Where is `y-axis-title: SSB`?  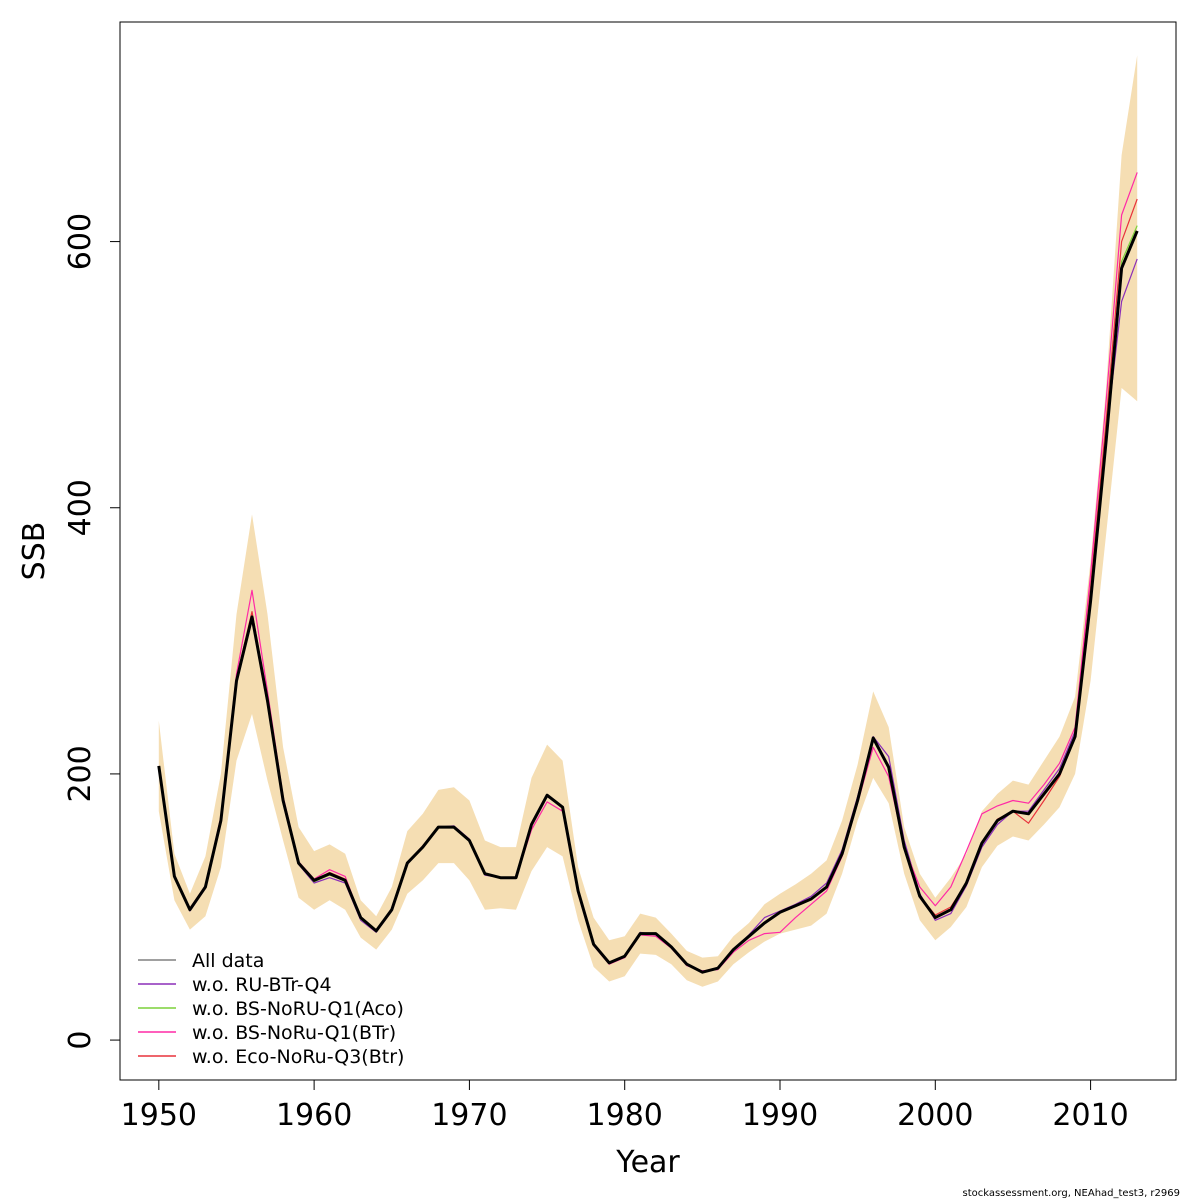
y-axis-title: SSB is located at coordinates (34, 551).